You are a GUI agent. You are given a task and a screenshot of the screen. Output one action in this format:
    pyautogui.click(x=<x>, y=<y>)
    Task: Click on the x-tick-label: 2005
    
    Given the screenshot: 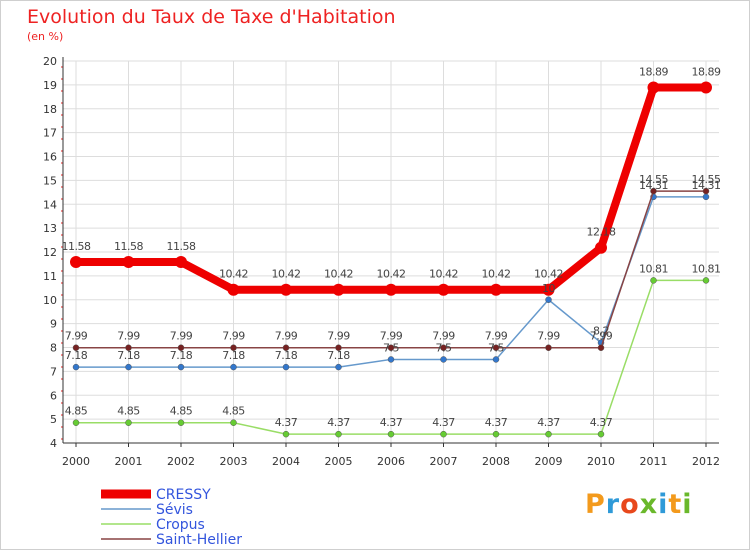 What is the action you would take?
    pyautogui.click(x=339, y=461)
    